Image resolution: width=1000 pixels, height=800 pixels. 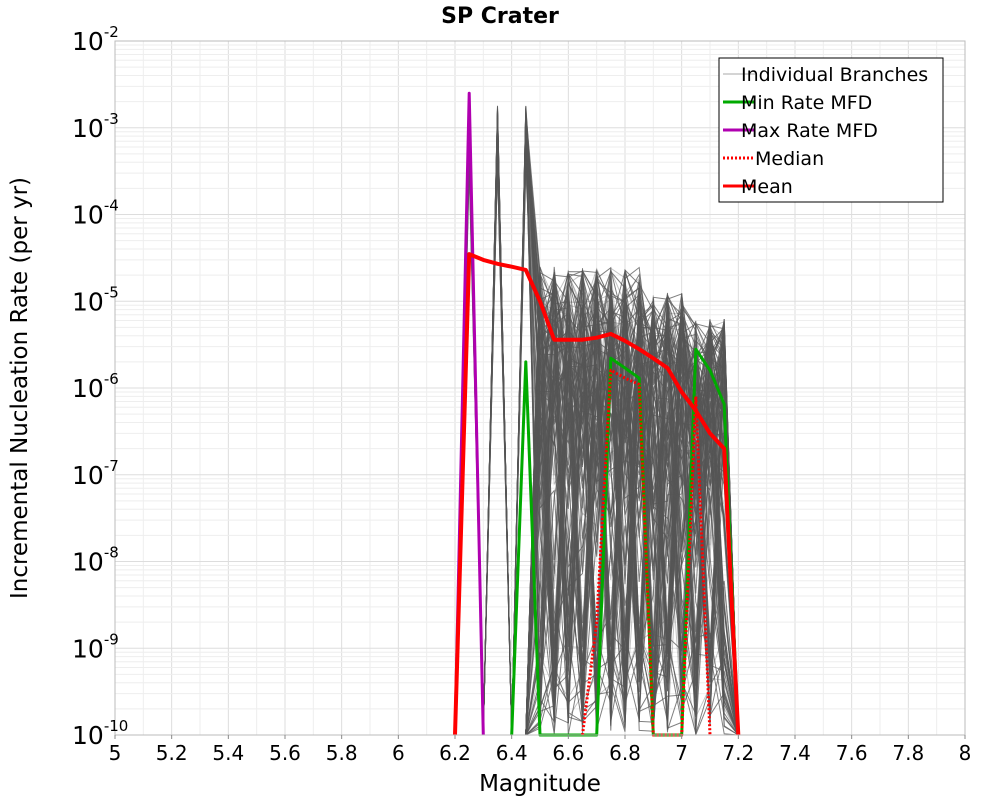 I want to click on y-tick-label: 10⁻³, so click(x=95, y=126).